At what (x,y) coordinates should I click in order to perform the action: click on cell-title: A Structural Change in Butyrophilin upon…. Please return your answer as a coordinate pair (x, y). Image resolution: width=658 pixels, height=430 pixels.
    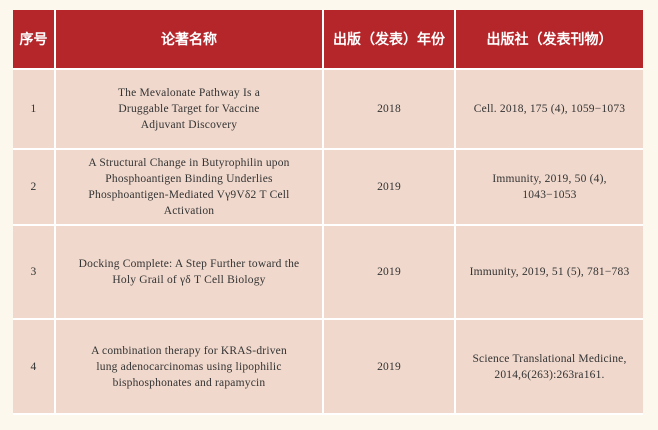
    Looking at the image, I should click on (189, 187).